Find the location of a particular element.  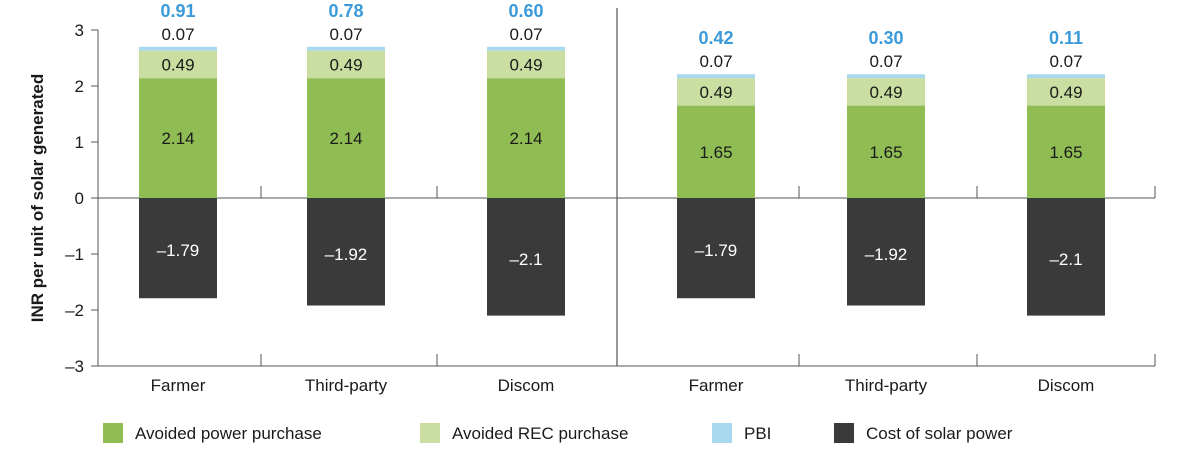

legend-label: Avoided power purchase is located at coordinates (228, 433).